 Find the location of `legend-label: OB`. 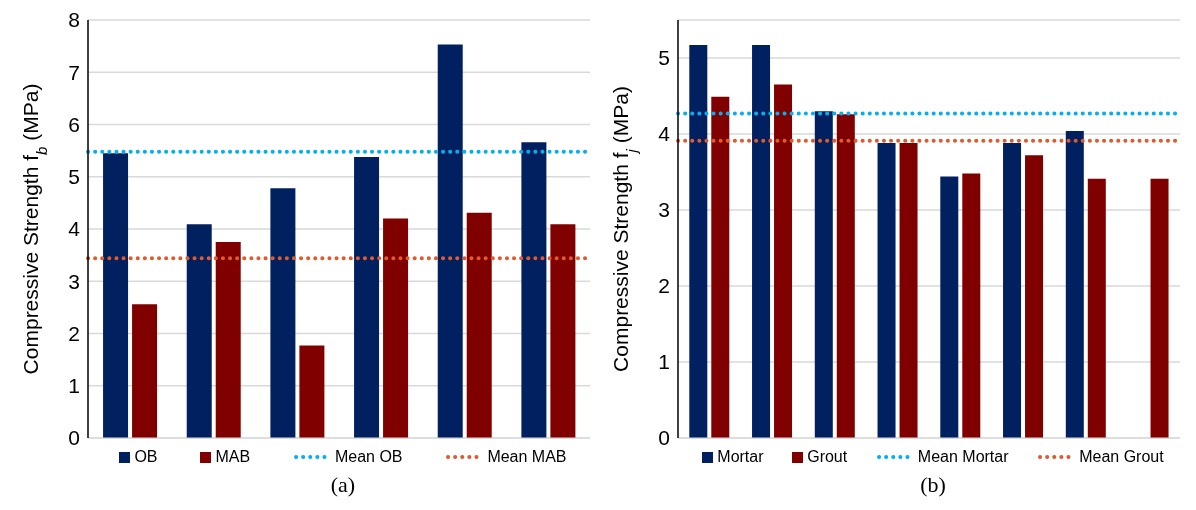

legend-label: OB is located at coordinates (145, 457).